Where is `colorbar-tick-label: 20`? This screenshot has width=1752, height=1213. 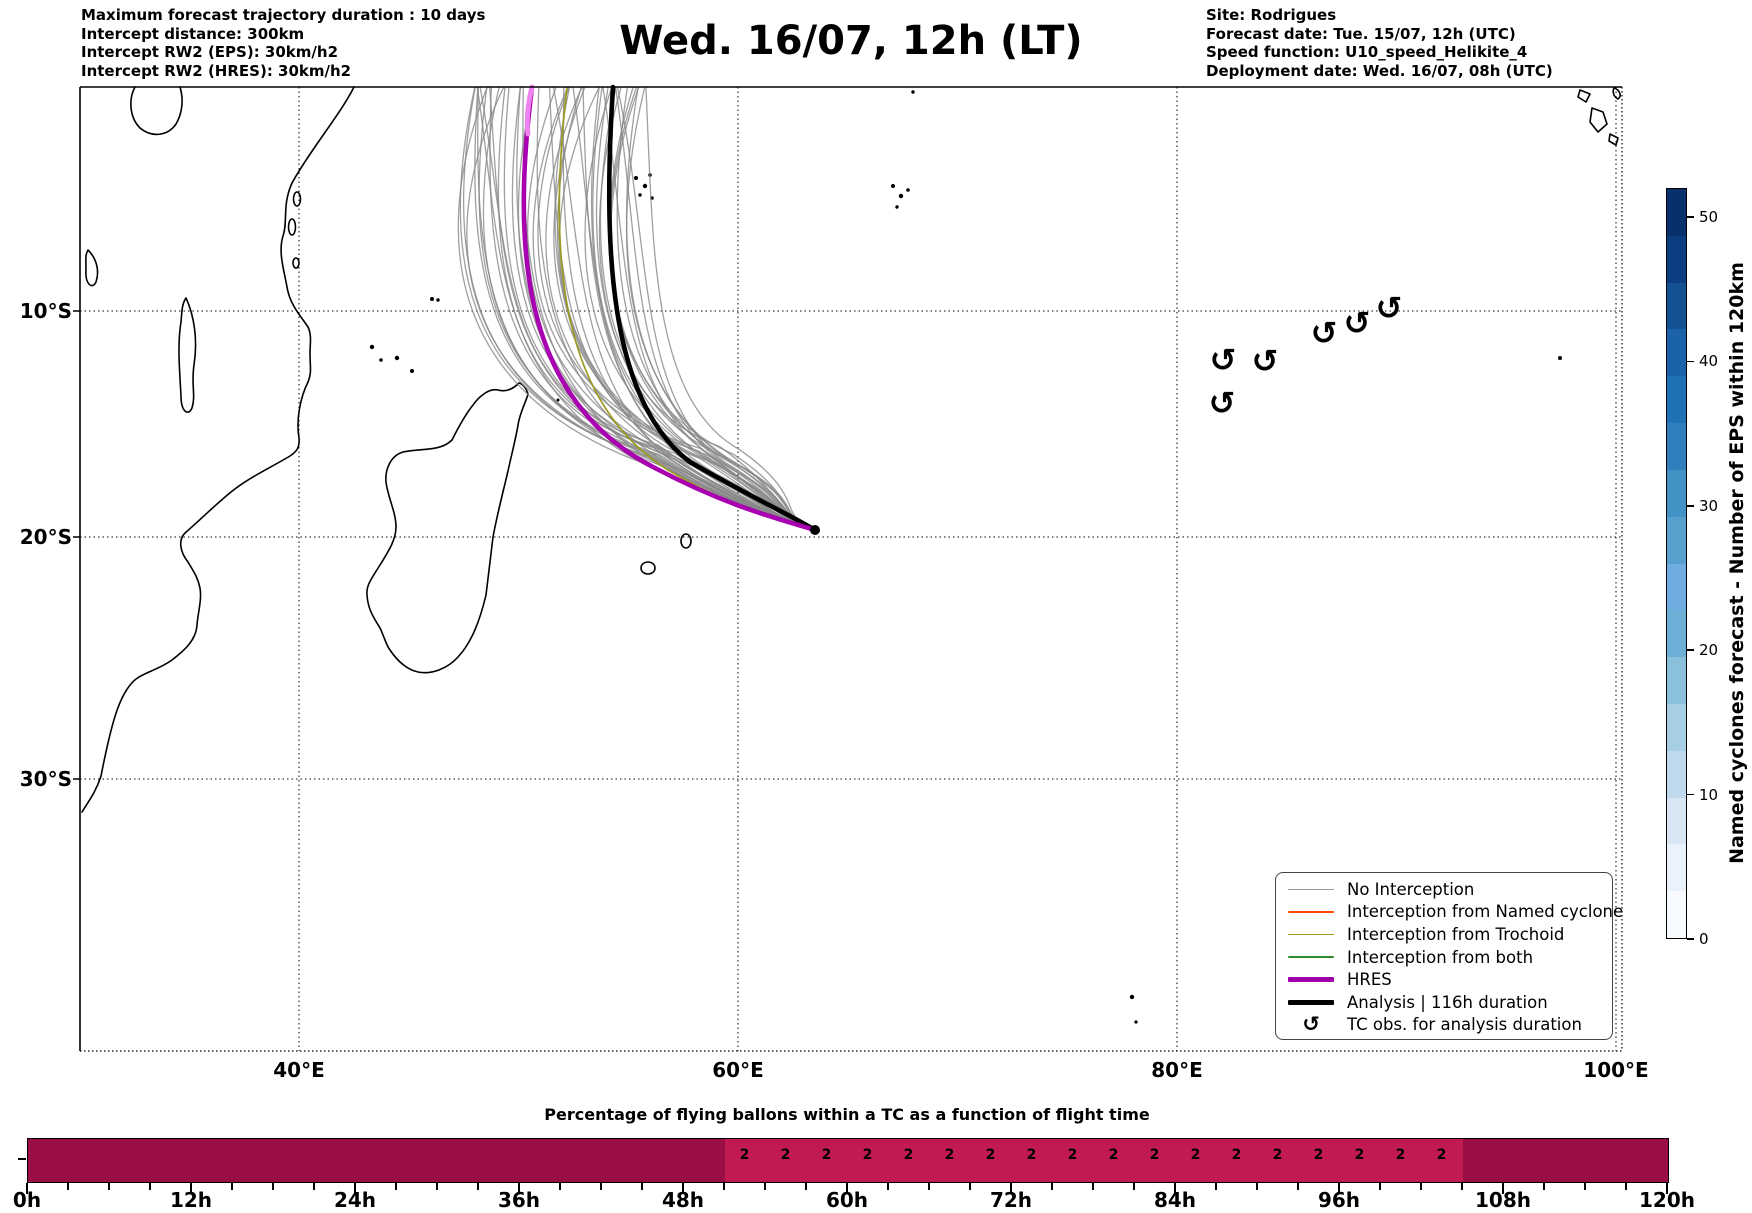
colorbar-tick-label: 20 is located at coordinates (1709, 650).